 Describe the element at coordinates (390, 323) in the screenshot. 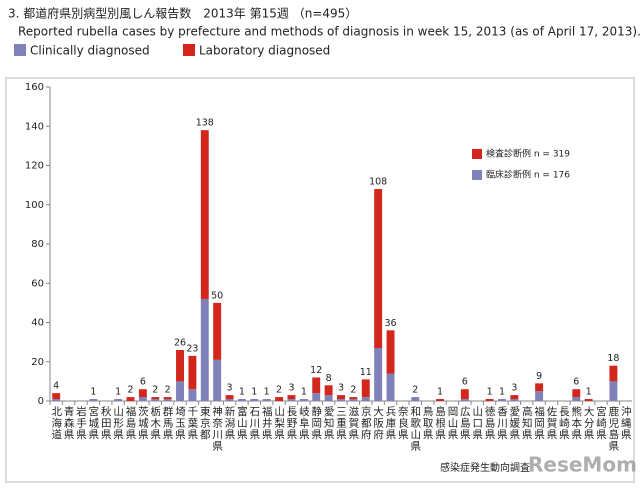

I see `total-label: 36` at that location.